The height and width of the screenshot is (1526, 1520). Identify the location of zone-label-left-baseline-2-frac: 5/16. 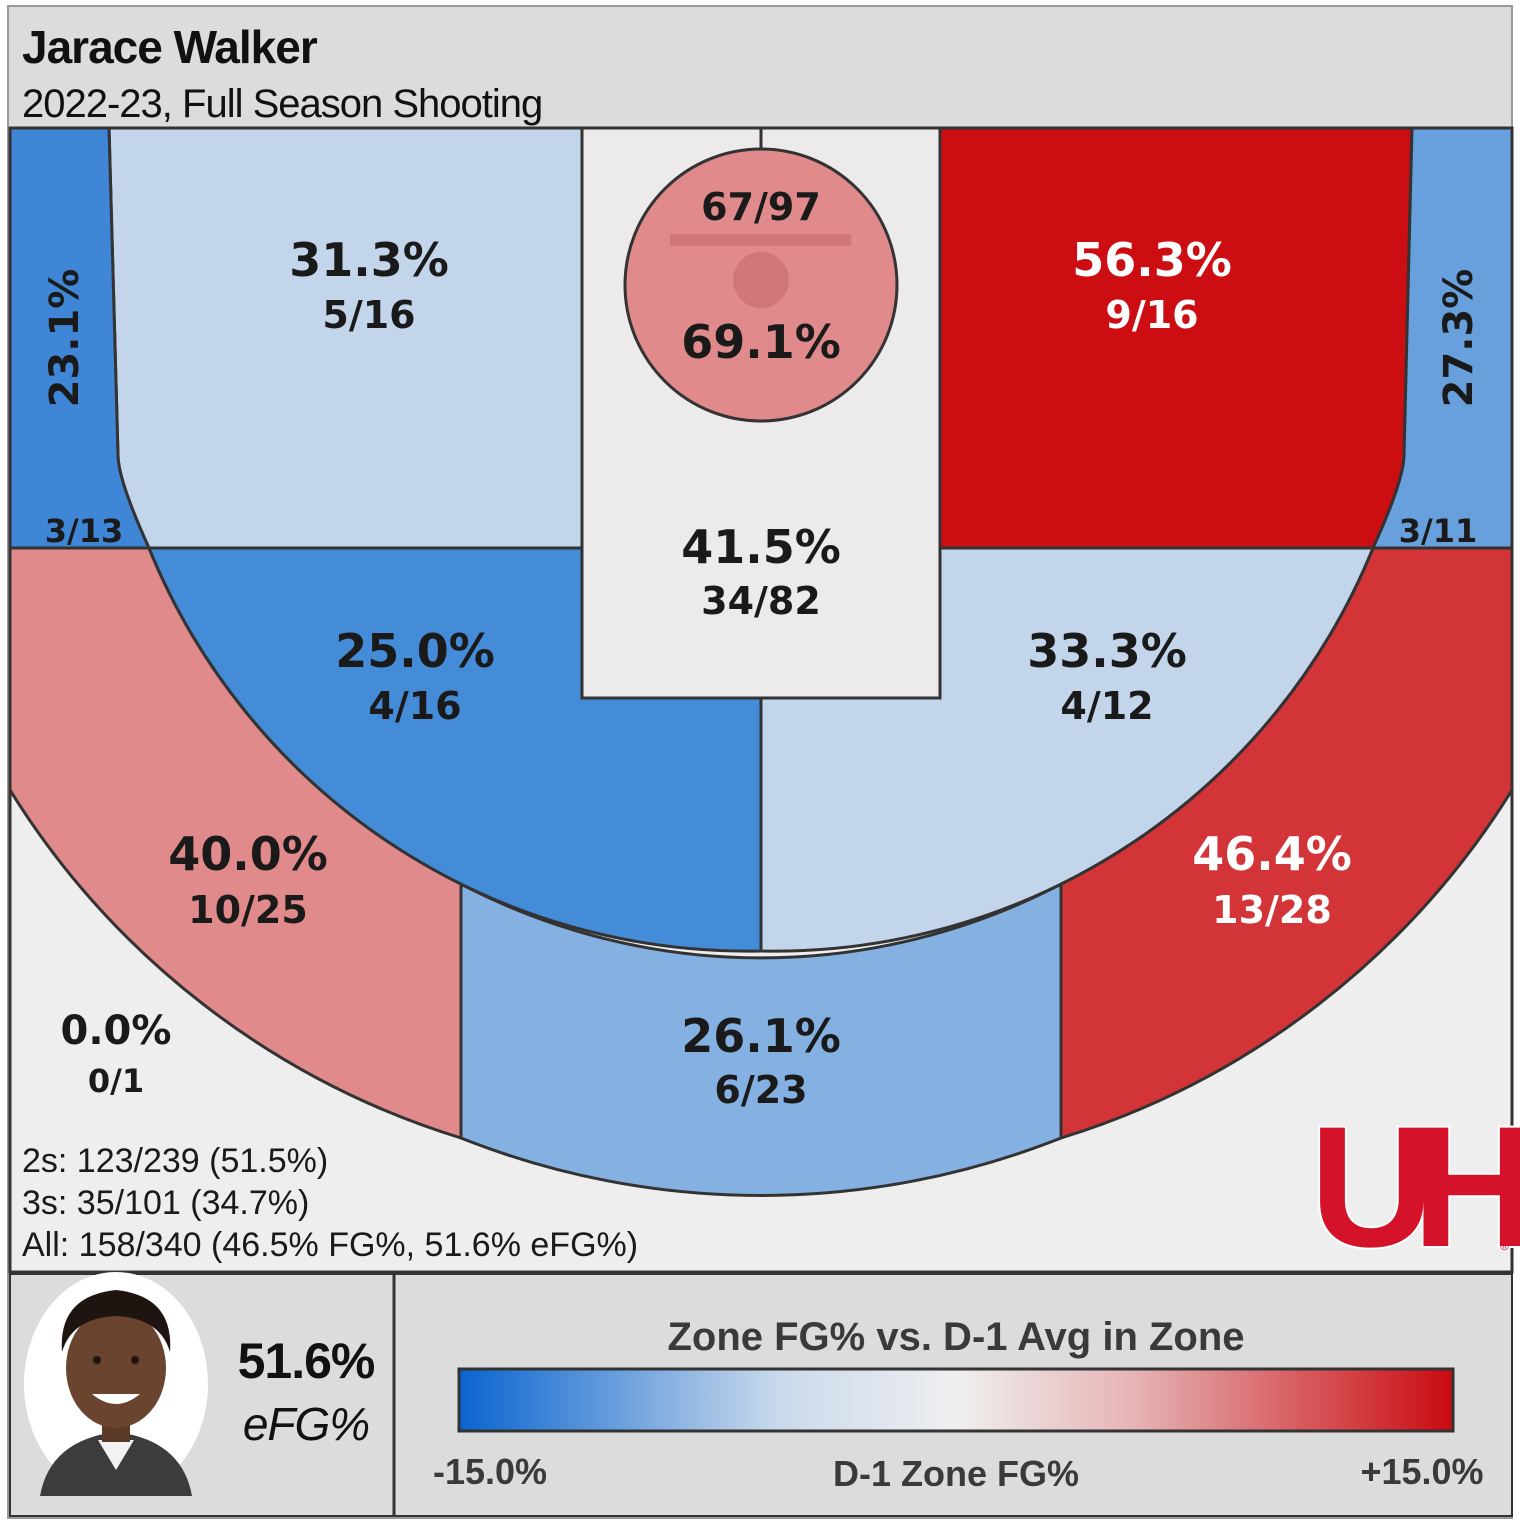
(368, 315).